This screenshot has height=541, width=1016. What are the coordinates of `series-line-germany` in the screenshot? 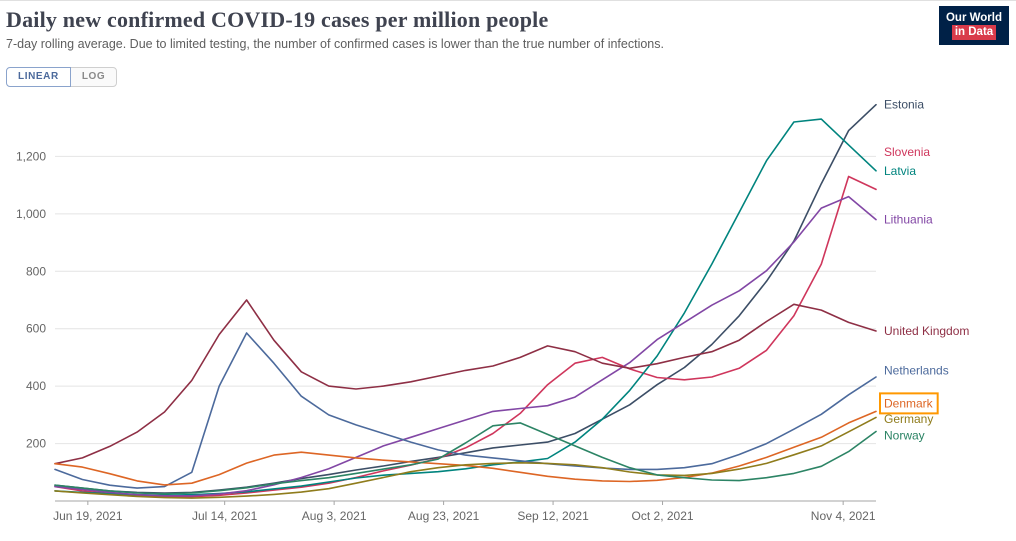 It's located at (465, 457).